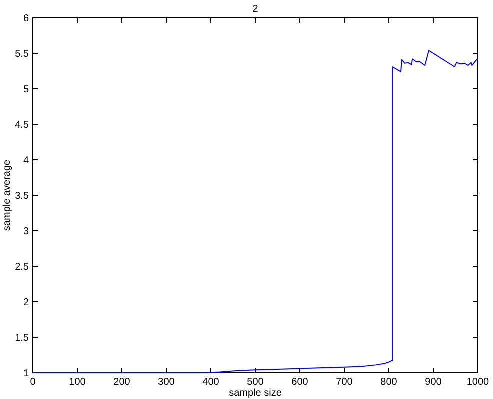  What do you see at coordinates (26, 19) in the screenshot?
I see `y-tick-label: 6` at bounding box center [26, 19].